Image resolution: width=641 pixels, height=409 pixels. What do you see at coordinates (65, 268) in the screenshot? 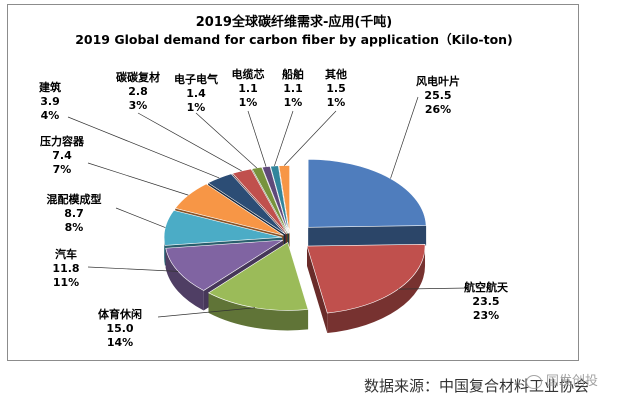
I see `slice-value: 11.8` at bounding box center [65, 268].